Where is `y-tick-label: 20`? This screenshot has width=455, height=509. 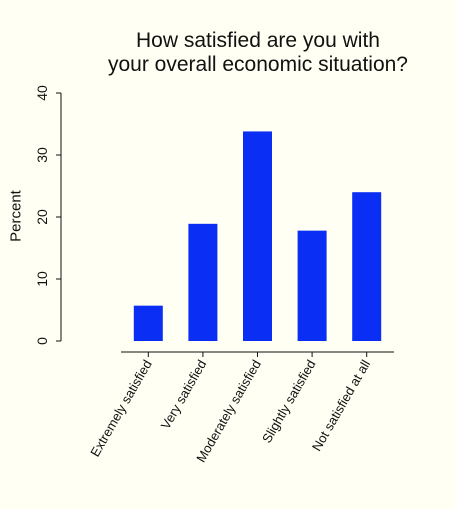 y-tick-label: 20 is located at coordinates (42, 217).